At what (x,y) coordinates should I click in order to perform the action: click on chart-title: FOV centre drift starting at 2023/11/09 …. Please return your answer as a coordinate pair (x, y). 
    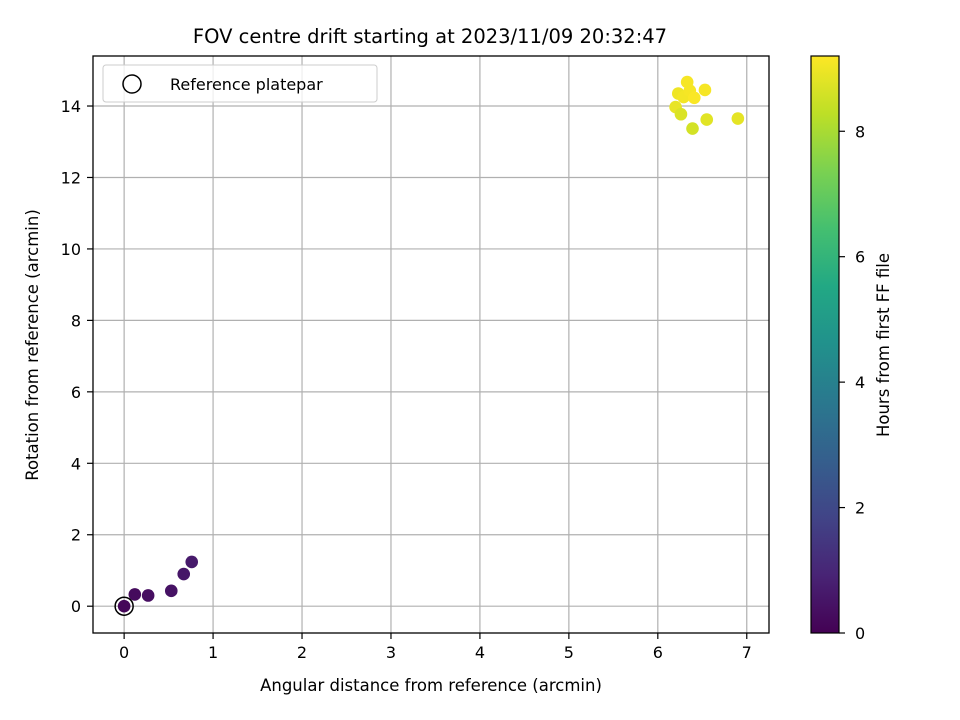
    Looking at the image, I should click on (430, 36).